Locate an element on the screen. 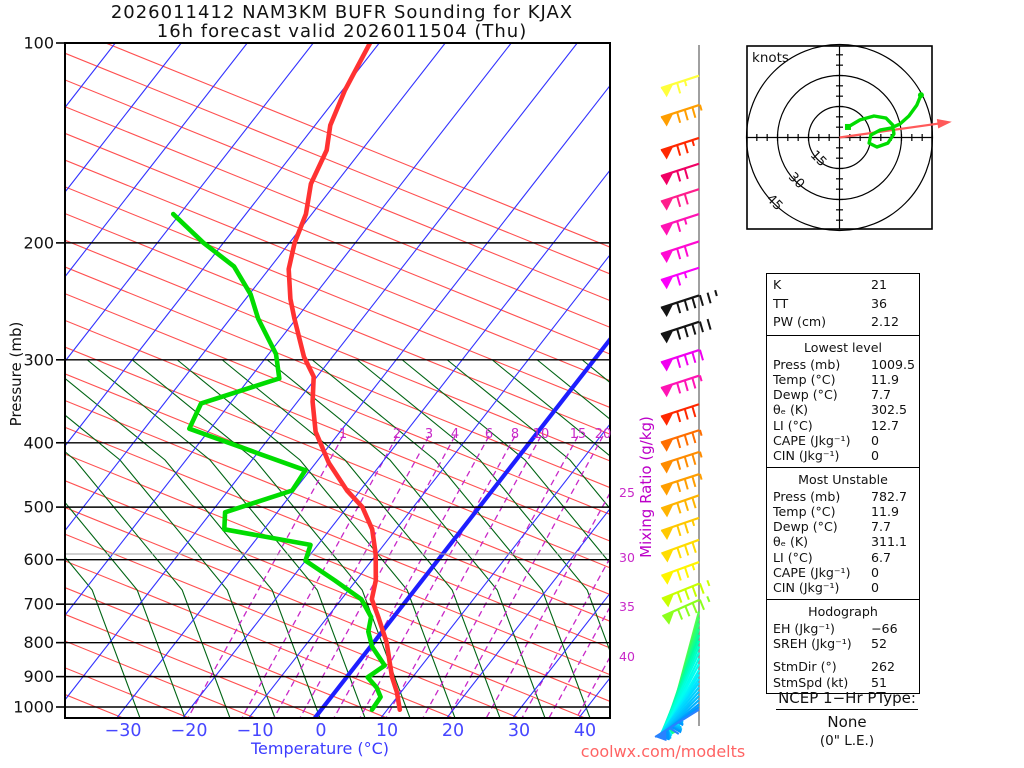  index-value: 36 is located at coordinates (879, 303).